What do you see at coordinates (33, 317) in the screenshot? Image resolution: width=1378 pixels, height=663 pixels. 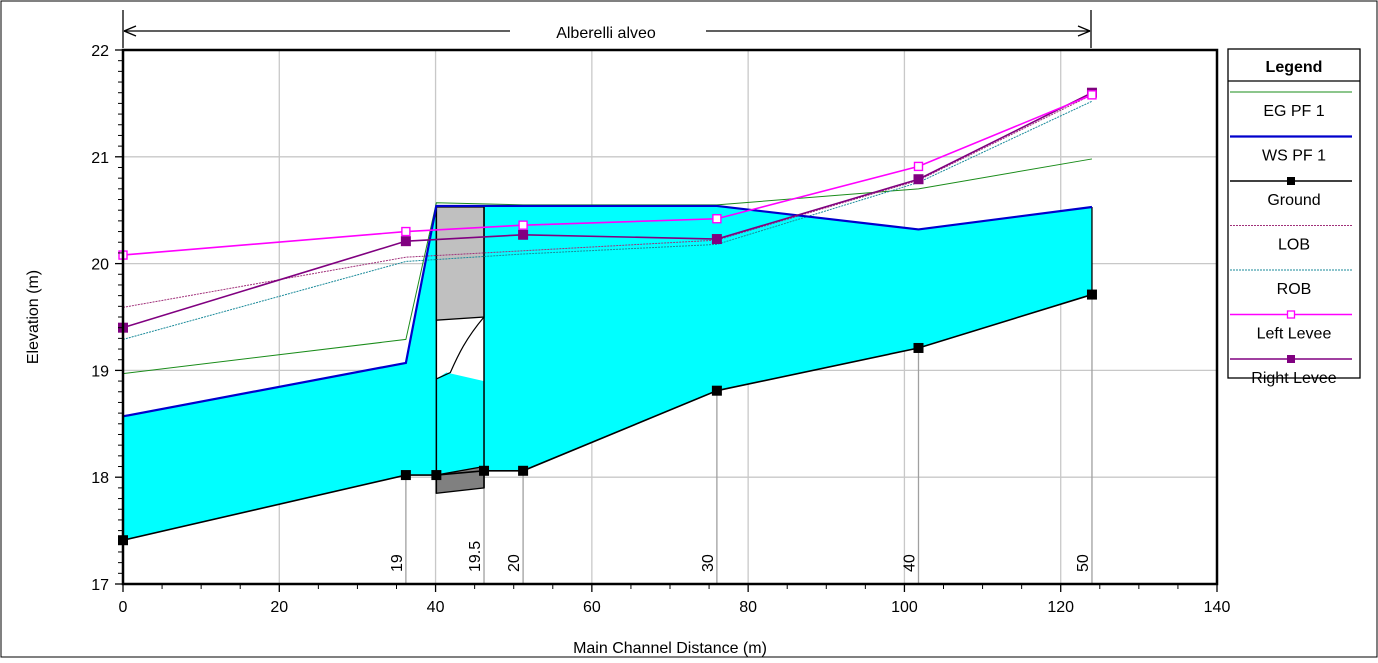 I see `y-axis-label: Elevation (m)` at bounding box center [33, 317].